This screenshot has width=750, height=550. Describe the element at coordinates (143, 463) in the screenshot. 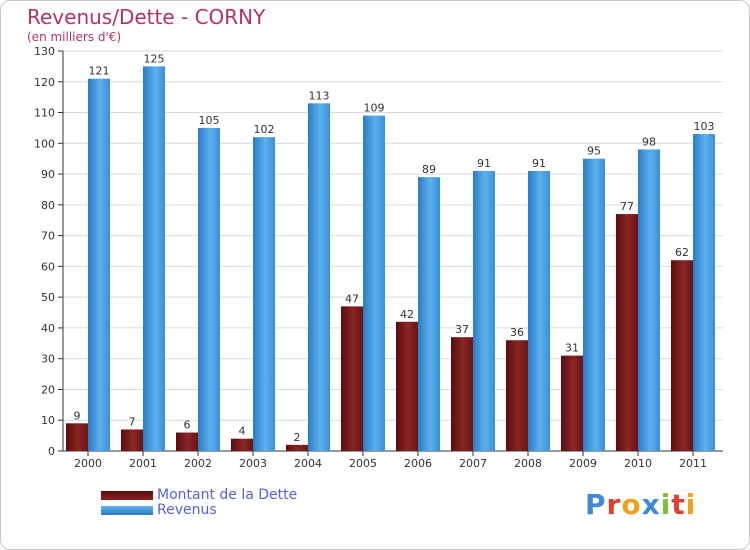

I see `x-tick-label: 2001` at that location.